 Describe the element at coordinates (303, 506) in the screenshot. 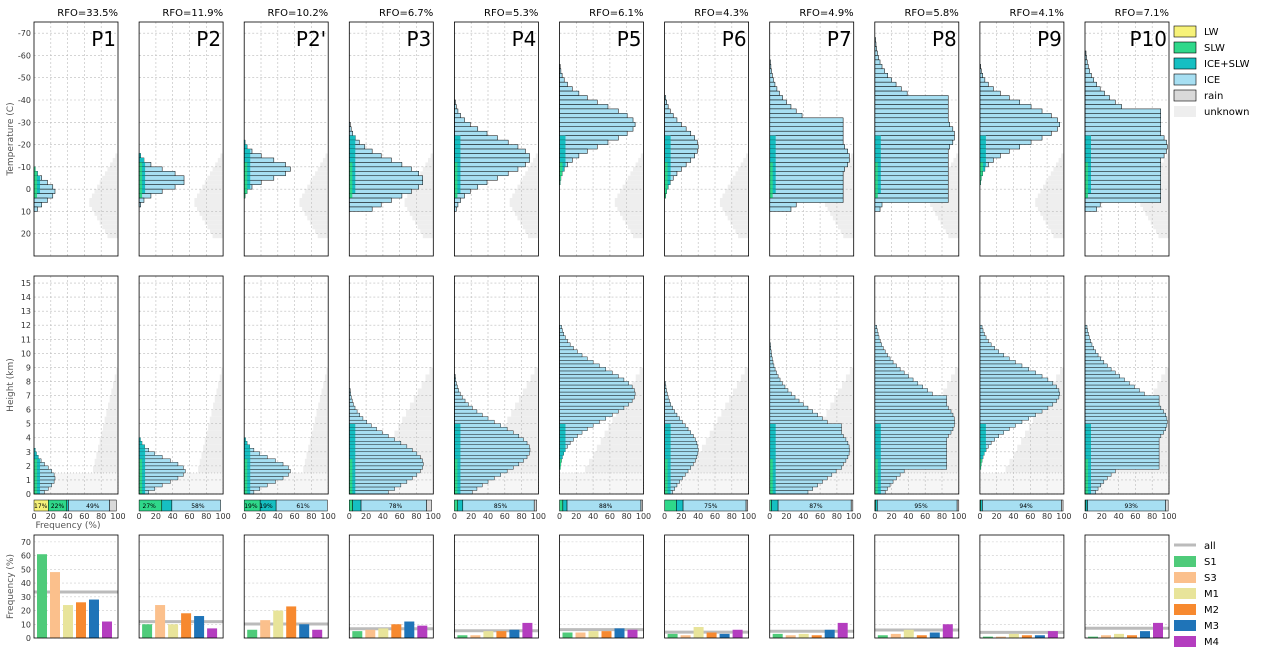

I see `pct-ice: 61%` at that location.